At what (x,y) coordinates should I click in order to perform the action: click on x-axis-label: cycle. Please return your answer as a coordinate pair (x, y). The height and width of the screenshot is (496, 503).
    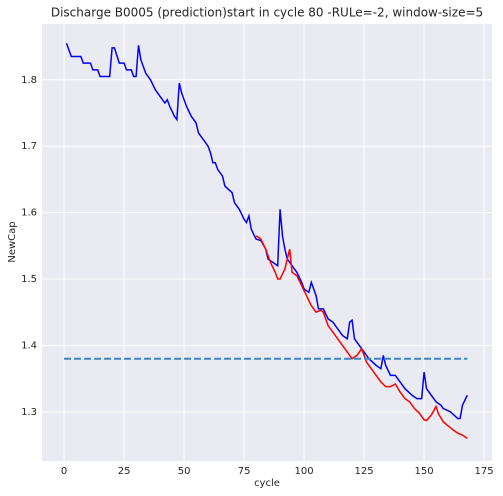
    Looking at the image, I should click on (267, 483).